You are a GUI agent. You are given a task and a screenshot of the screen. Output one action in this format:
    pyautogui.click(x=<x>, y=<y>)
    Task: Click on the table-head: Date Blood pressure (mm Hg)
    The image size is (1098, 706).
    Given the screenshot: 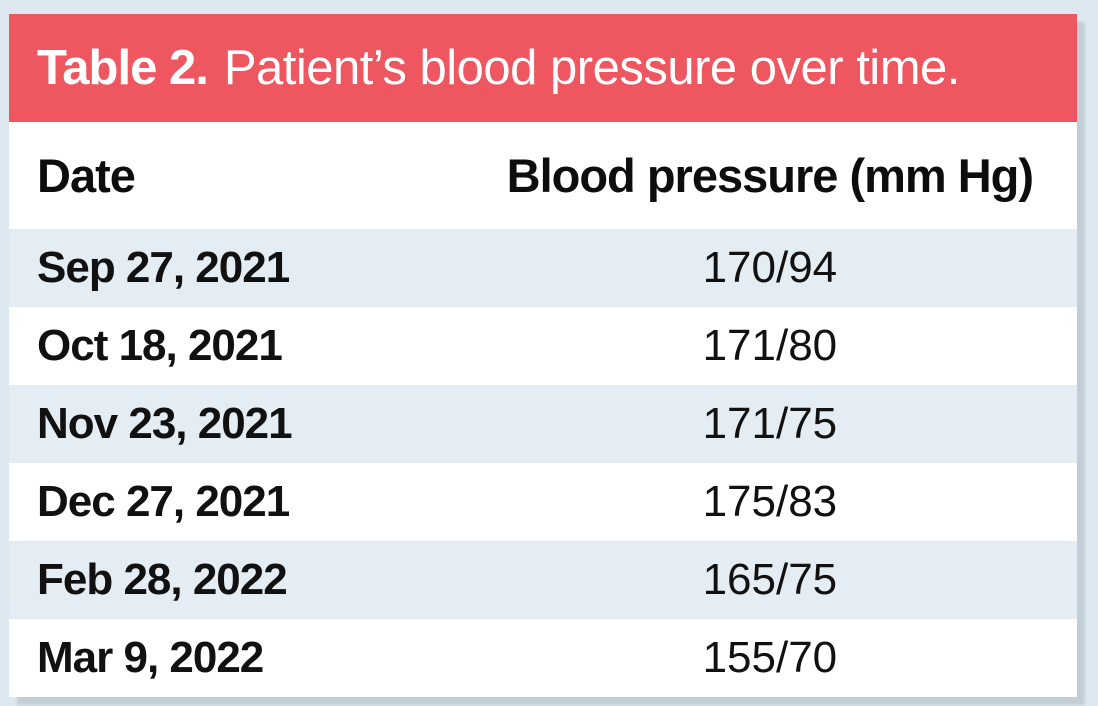 What is the action you would take?
    pyautogui.click(x=543, y=175)
    